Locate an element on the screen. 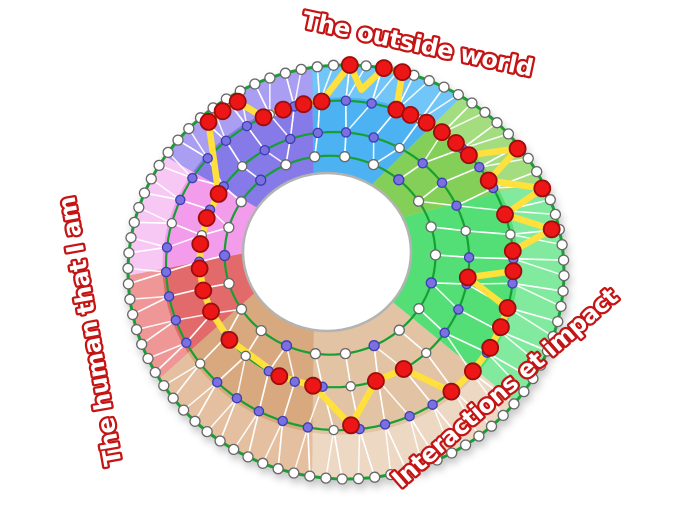  sector-band-purple is located at coordinates (239, 119).